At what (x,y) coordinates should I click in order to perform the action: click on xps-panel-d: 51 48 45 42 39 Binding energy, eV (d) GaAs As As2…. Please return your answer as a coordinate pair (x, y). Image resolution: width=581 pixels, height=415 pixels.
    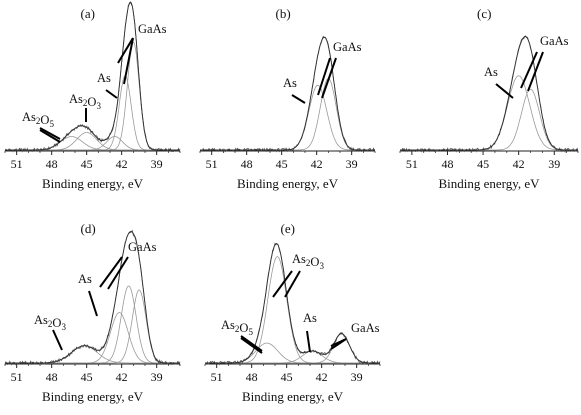
    Looking at the image, I should click on (92, 312).